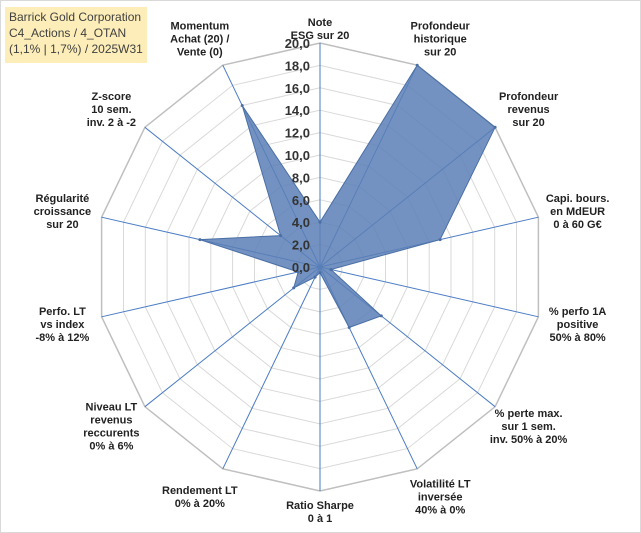  Describe the element at coordinates (200, 53) in the screenshot. I see `axis-label-13-2: Vente (0)` at that location.